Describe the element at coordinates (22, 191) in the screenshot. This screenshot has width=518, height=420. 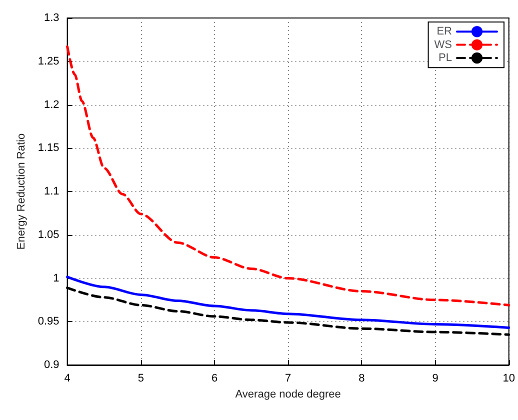
I see `y-axis-title: Energy Reduction Ratio` at that location.